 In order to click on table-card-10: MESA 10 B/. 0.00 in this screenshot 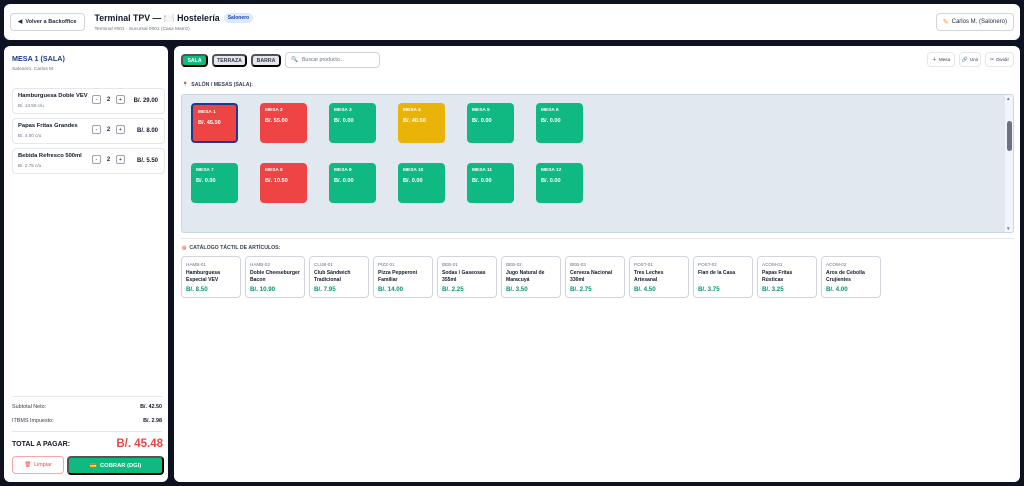, I will do `click(421, 183)`.